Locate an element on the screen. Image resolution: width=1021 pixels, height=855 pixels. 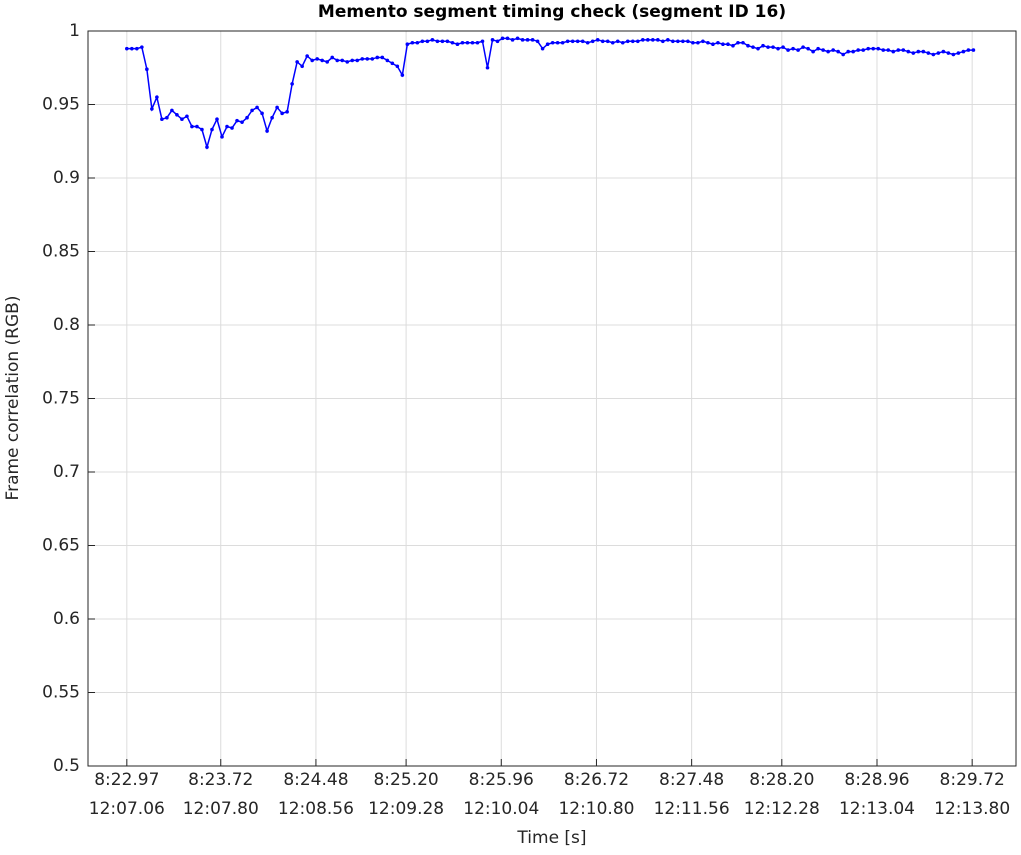
x-tick-sublabel: 12:10.04 is located at coordinates (501, 809).